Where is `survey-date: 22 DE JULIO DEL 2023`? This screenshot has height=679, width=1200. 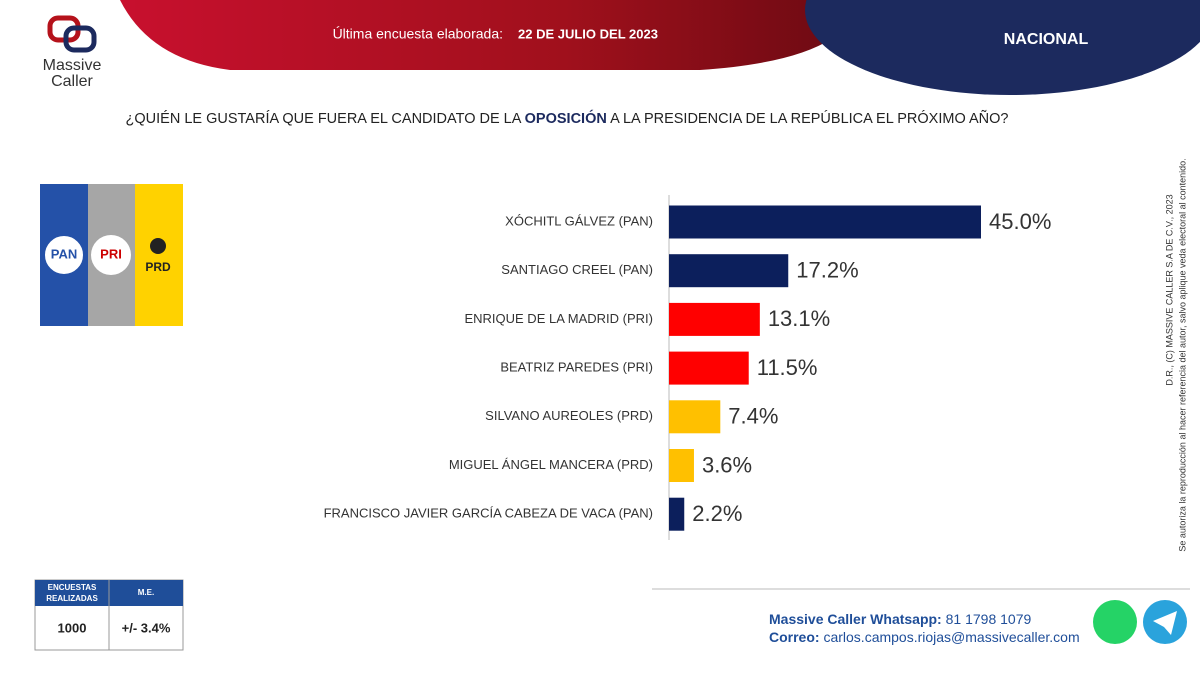 survey-date: 22 DE JULIO DEL 2023 is located at coordinates (588, 33).